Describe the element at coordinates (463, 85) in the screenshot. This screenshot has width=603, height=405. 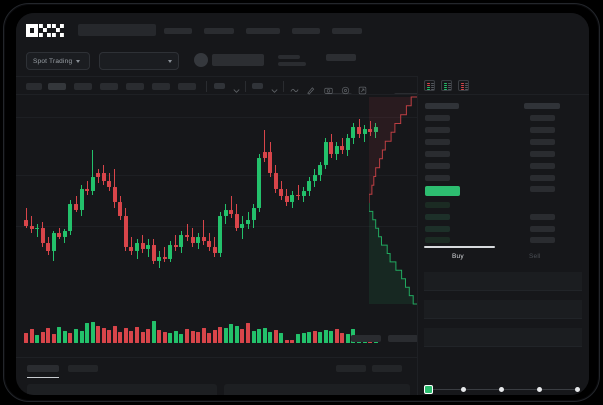
I see `orderbook-asks-icon` at that location.